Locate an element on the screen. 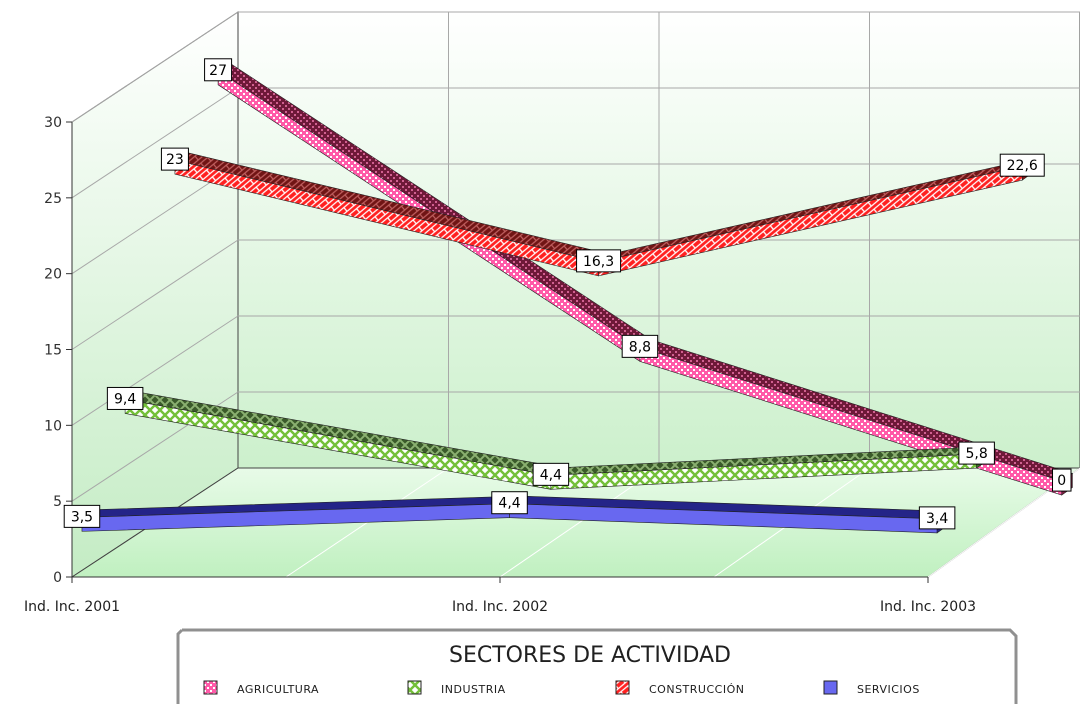 The image size is (1080, 704). legend-label: SERVICIOS is located at coordinates (888, 689).